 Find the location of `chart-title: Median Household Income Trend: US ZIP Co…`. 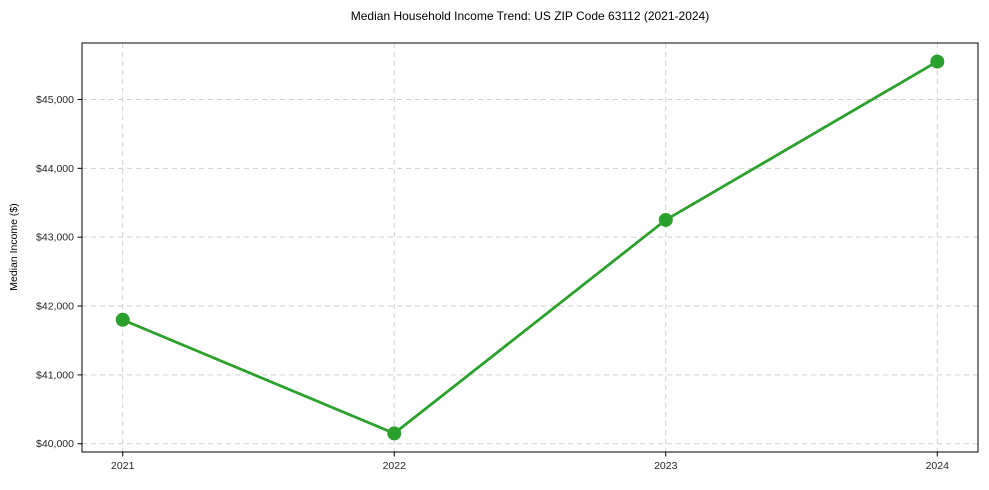

chart-title: Median Household Income Trend: US ZIP Co… is located at coordinates (530, 16).